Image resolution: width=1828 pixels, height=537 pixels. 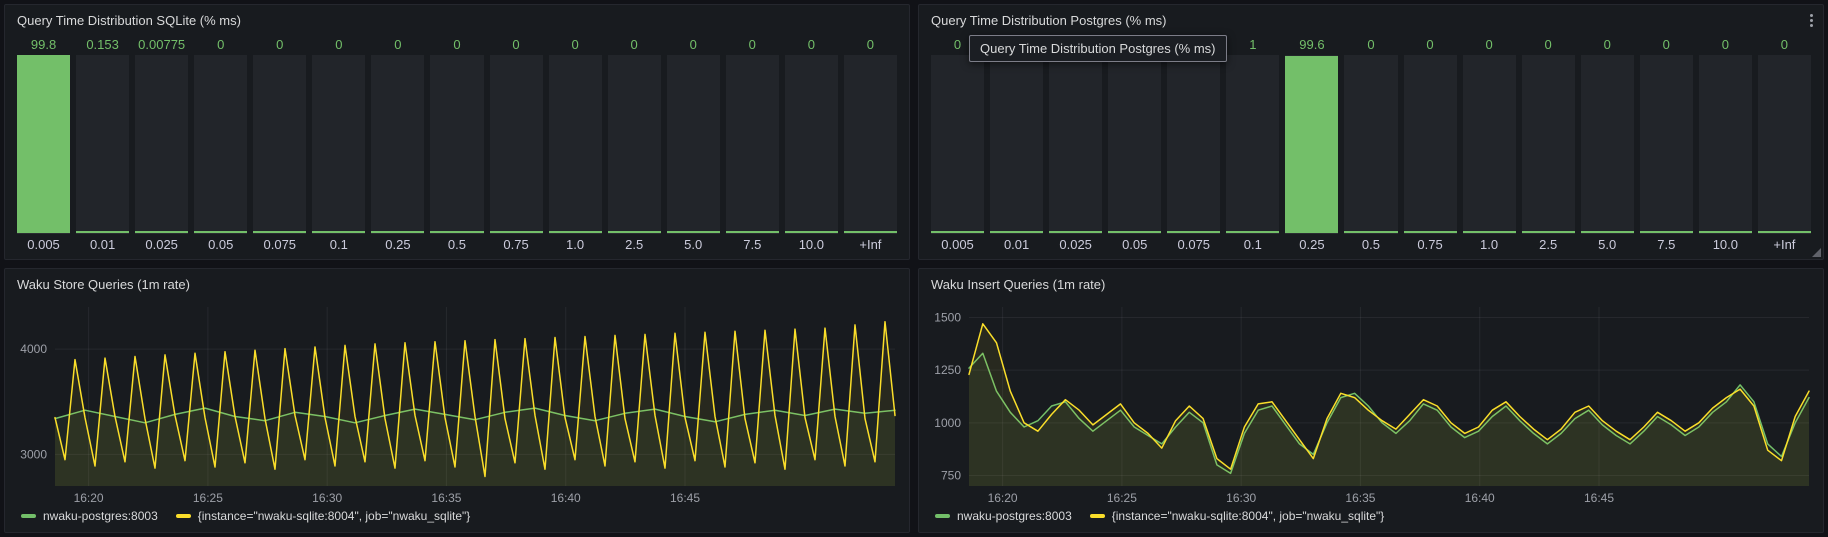 I want to click on panel-header-postgres: Query Time Distribution Postgres (% ms), so click(x=1371, y=20).